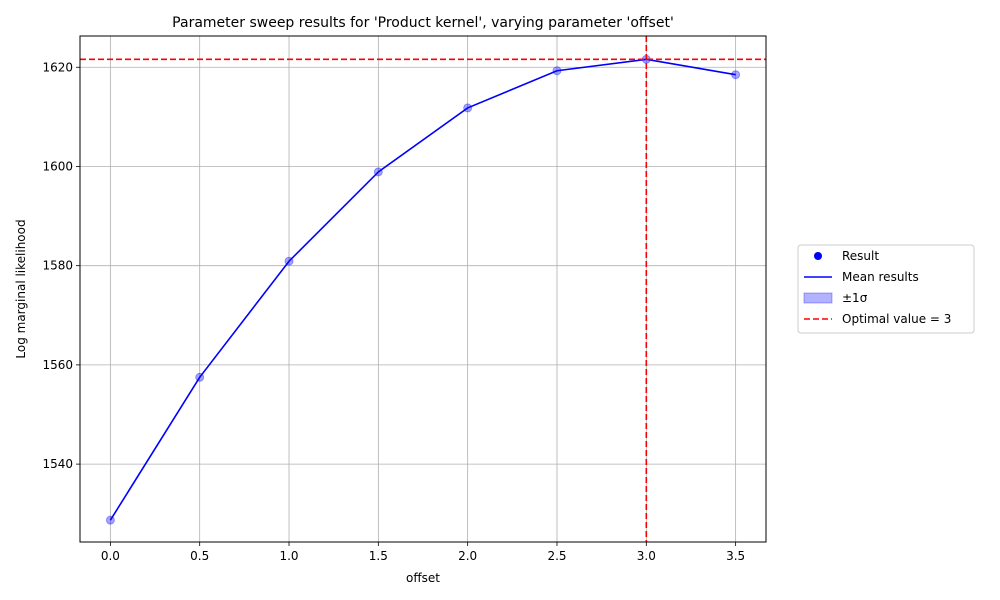 Image resolution: width=1000 pixels, height=600 pixels. I want to click on x-tick-label: 2.5, so click(556, 556).